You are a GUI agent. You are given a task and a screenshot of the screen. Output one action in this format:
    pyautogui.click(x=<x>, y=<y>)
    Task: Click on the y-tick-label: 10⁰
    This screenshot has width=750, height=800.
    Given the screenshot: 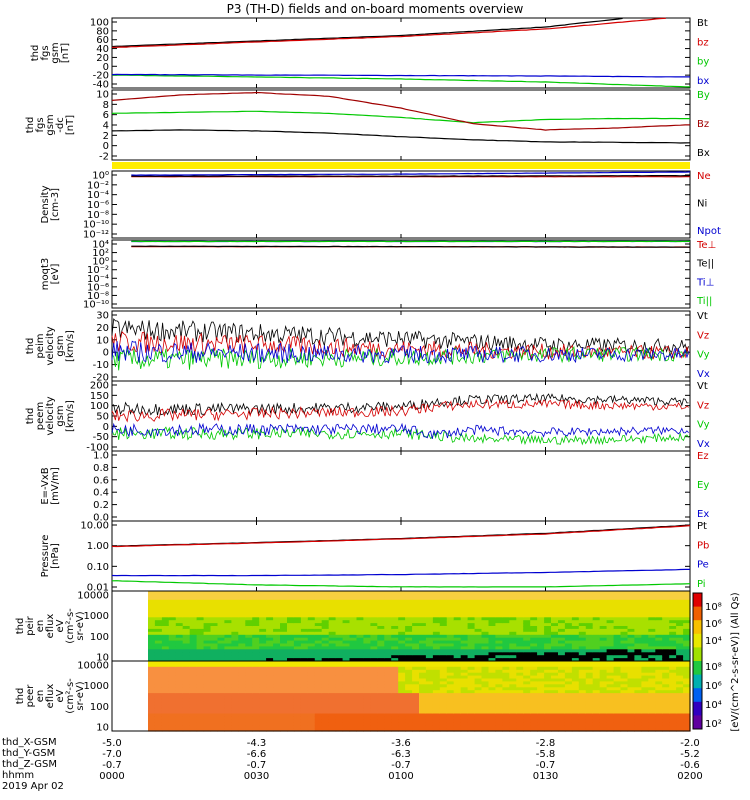 What is the action you would take?
    pyautogui.click(x=100, y=262)
    